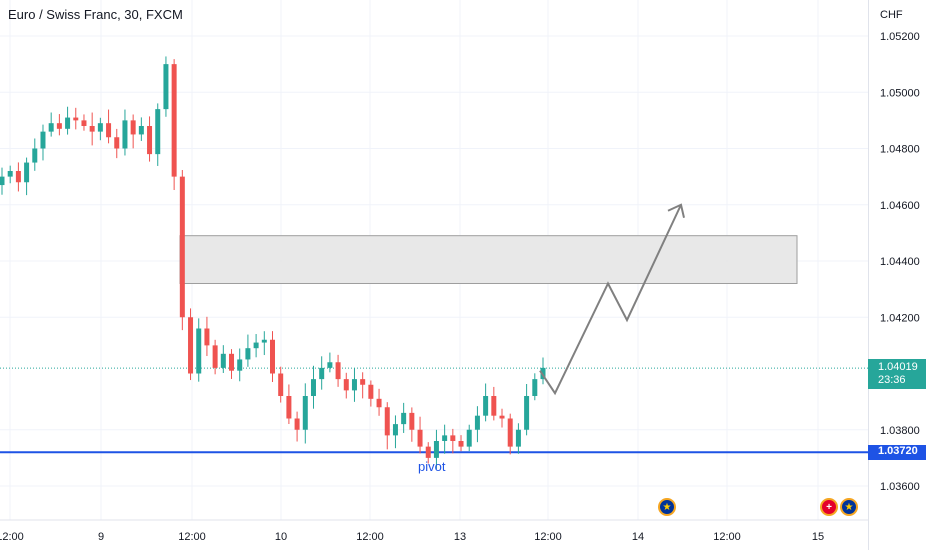 The height and width of the screenshot is (555, 932). What do you see at coordinates (868, 275) in the screenshot?
I see `price-axis-divider` at bounding box center [868, 275].